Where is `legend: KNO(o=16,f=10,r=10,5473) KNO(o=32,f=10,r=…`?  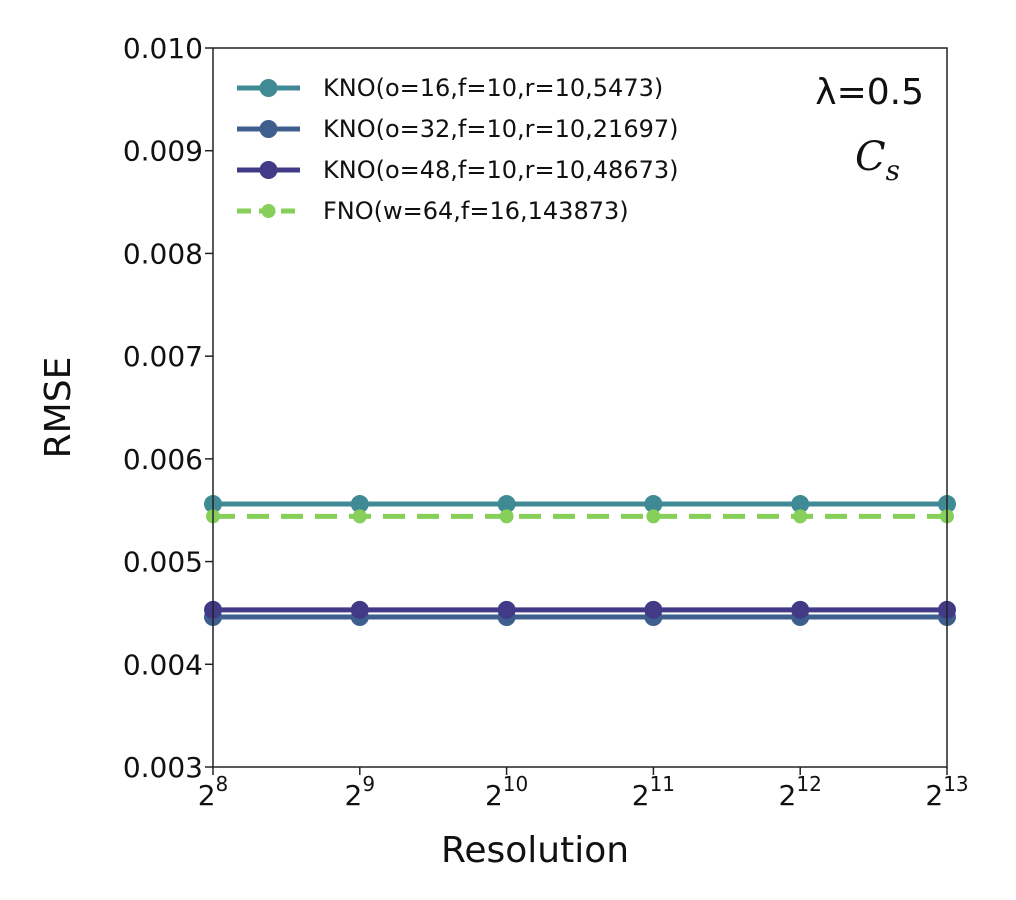
legend: KNO(o=16,f=10,r=10,5473) KNO(o=32,f=10,r=… is located at coordinates (458, 149).